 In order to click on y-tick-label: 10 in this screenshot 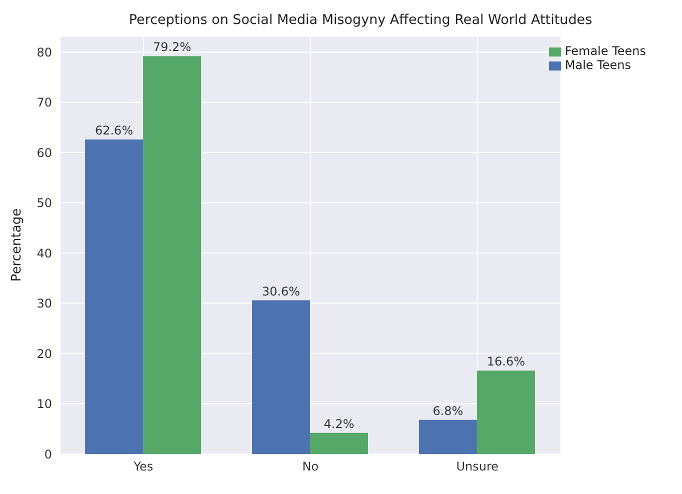, I will do `click(44, 404)`.